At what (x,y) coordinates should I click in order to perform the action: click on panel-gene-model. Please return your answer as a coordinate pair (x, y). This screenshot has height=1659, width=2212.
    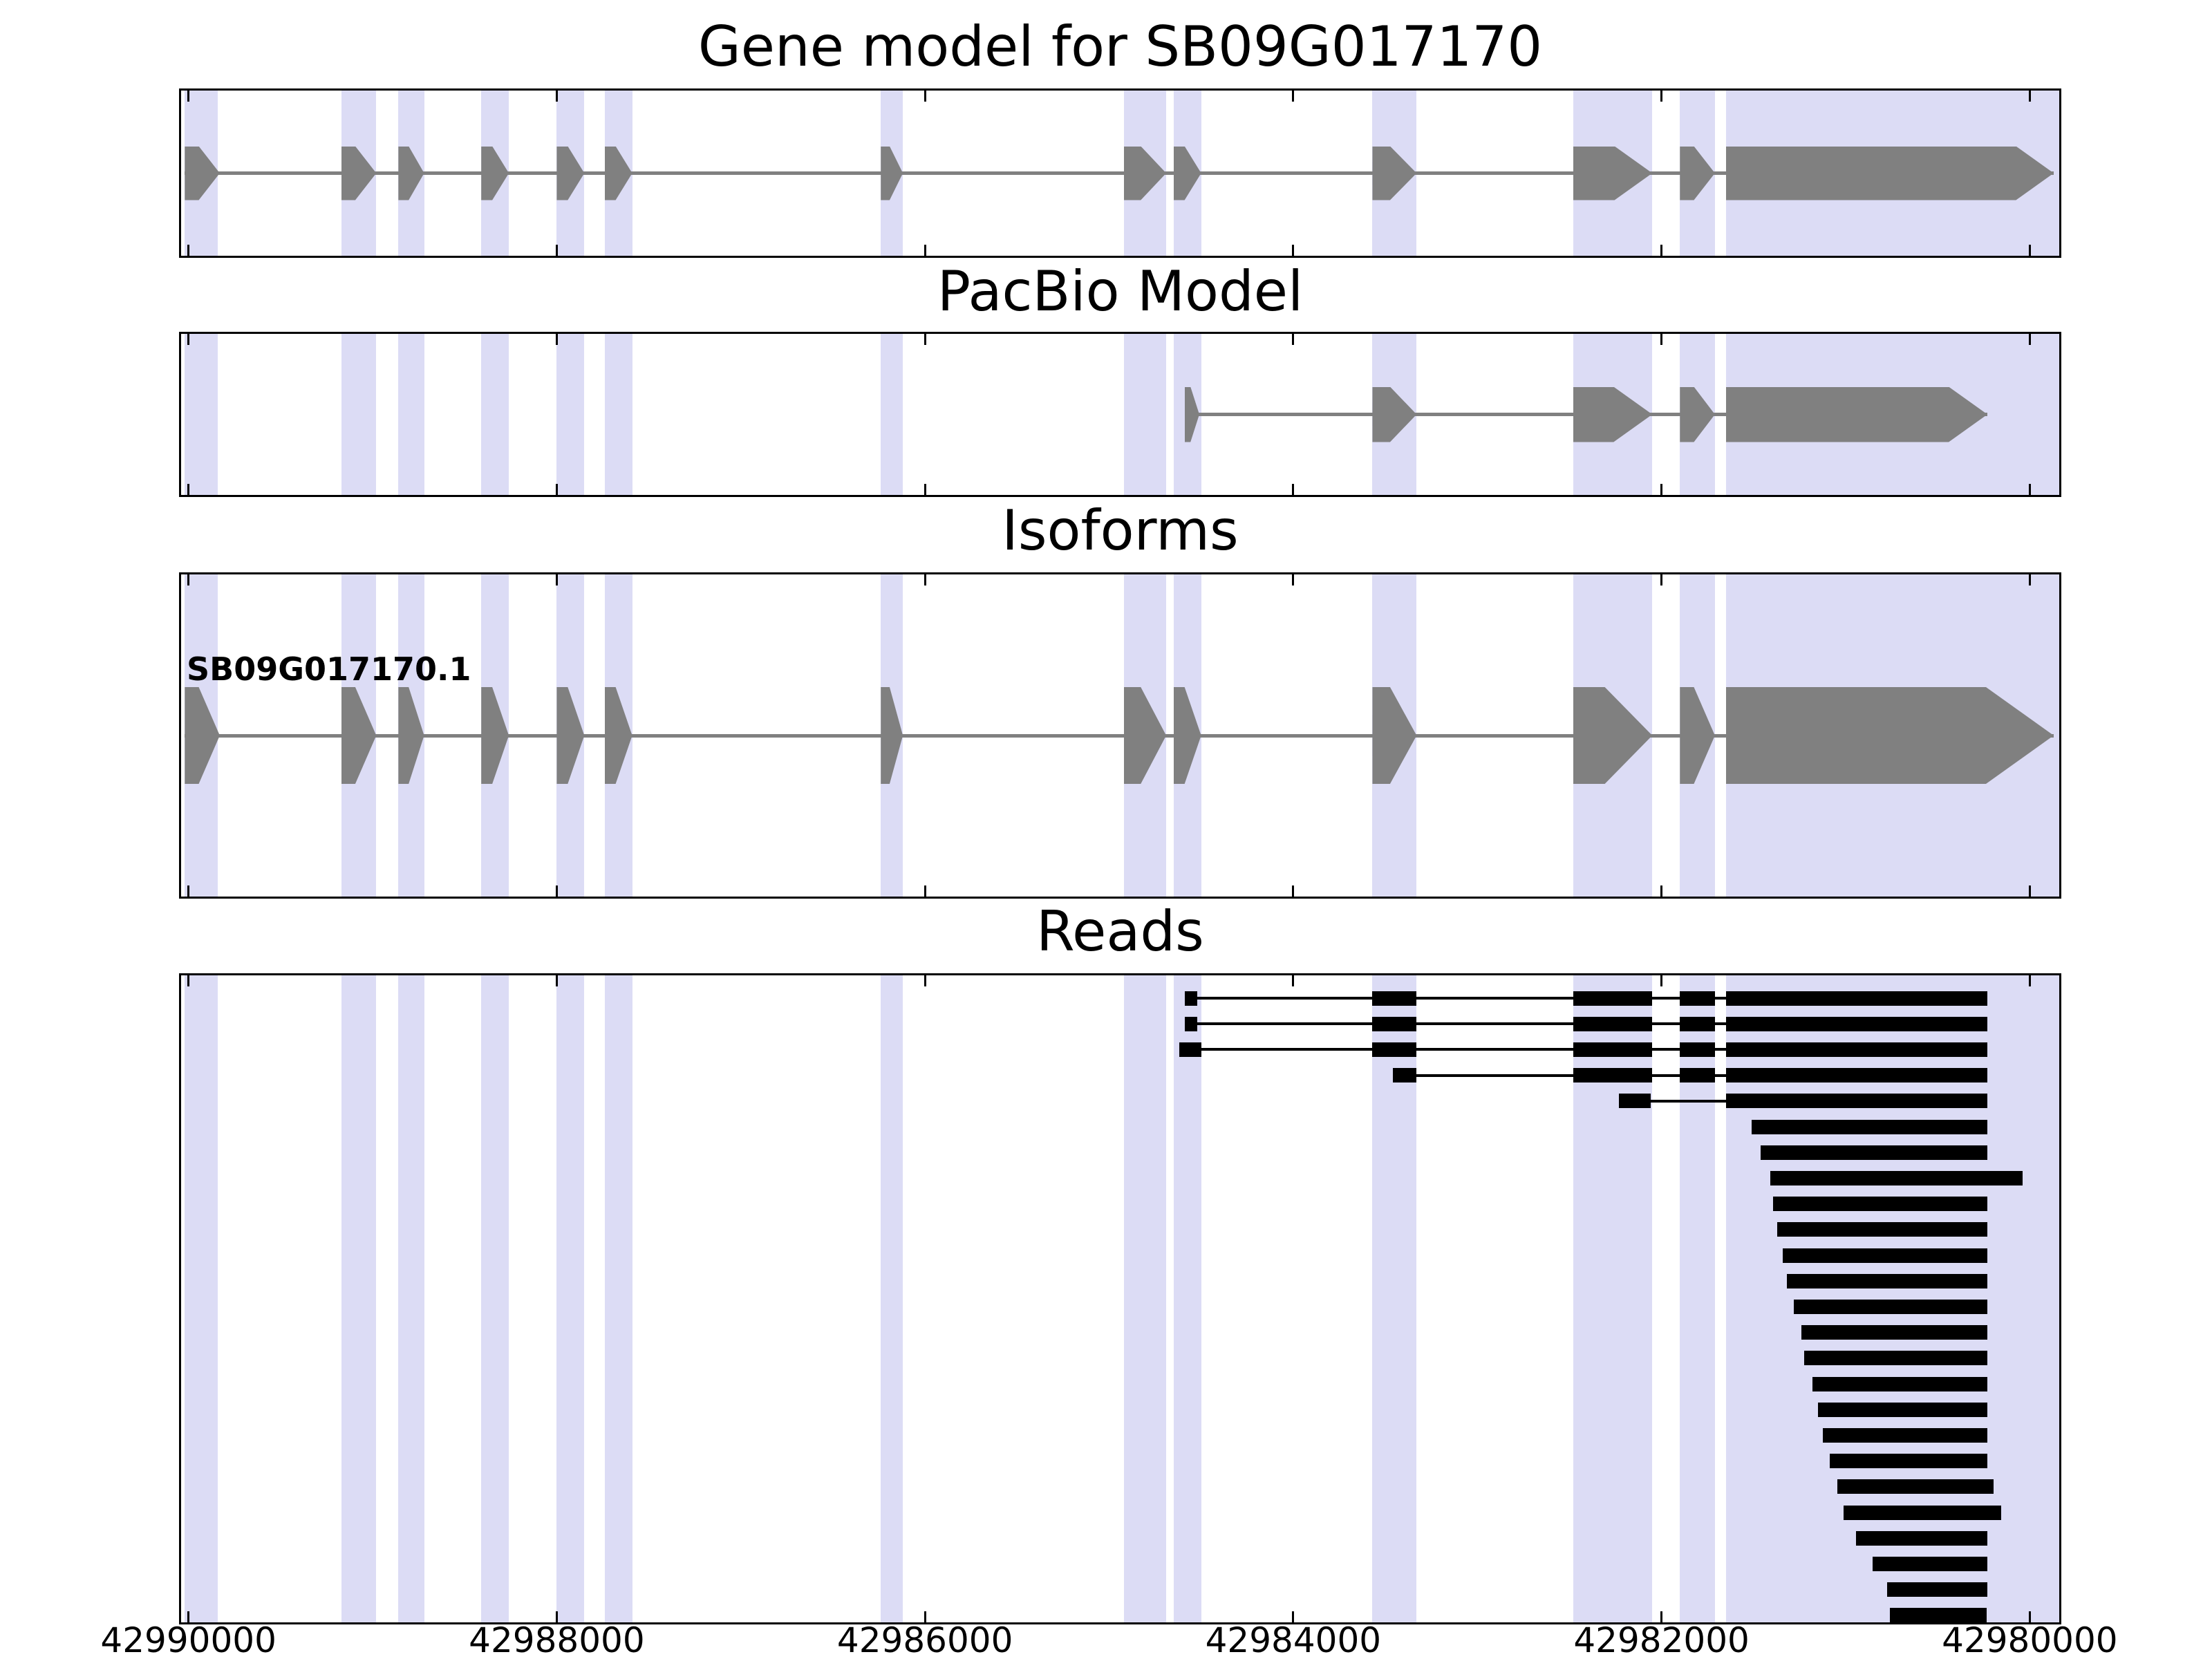
    Looking at the image, I should click on (1120, 173).